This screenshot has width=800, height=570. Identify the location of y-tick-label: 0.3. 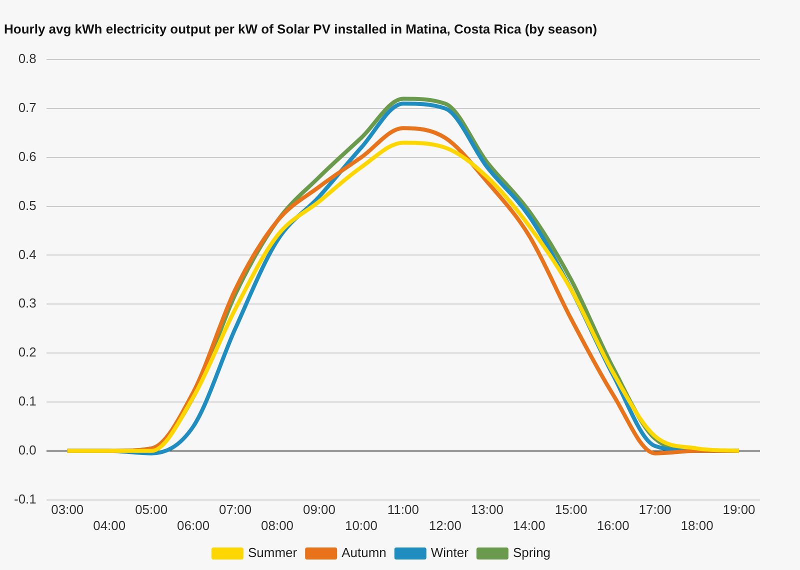
(27, 303).